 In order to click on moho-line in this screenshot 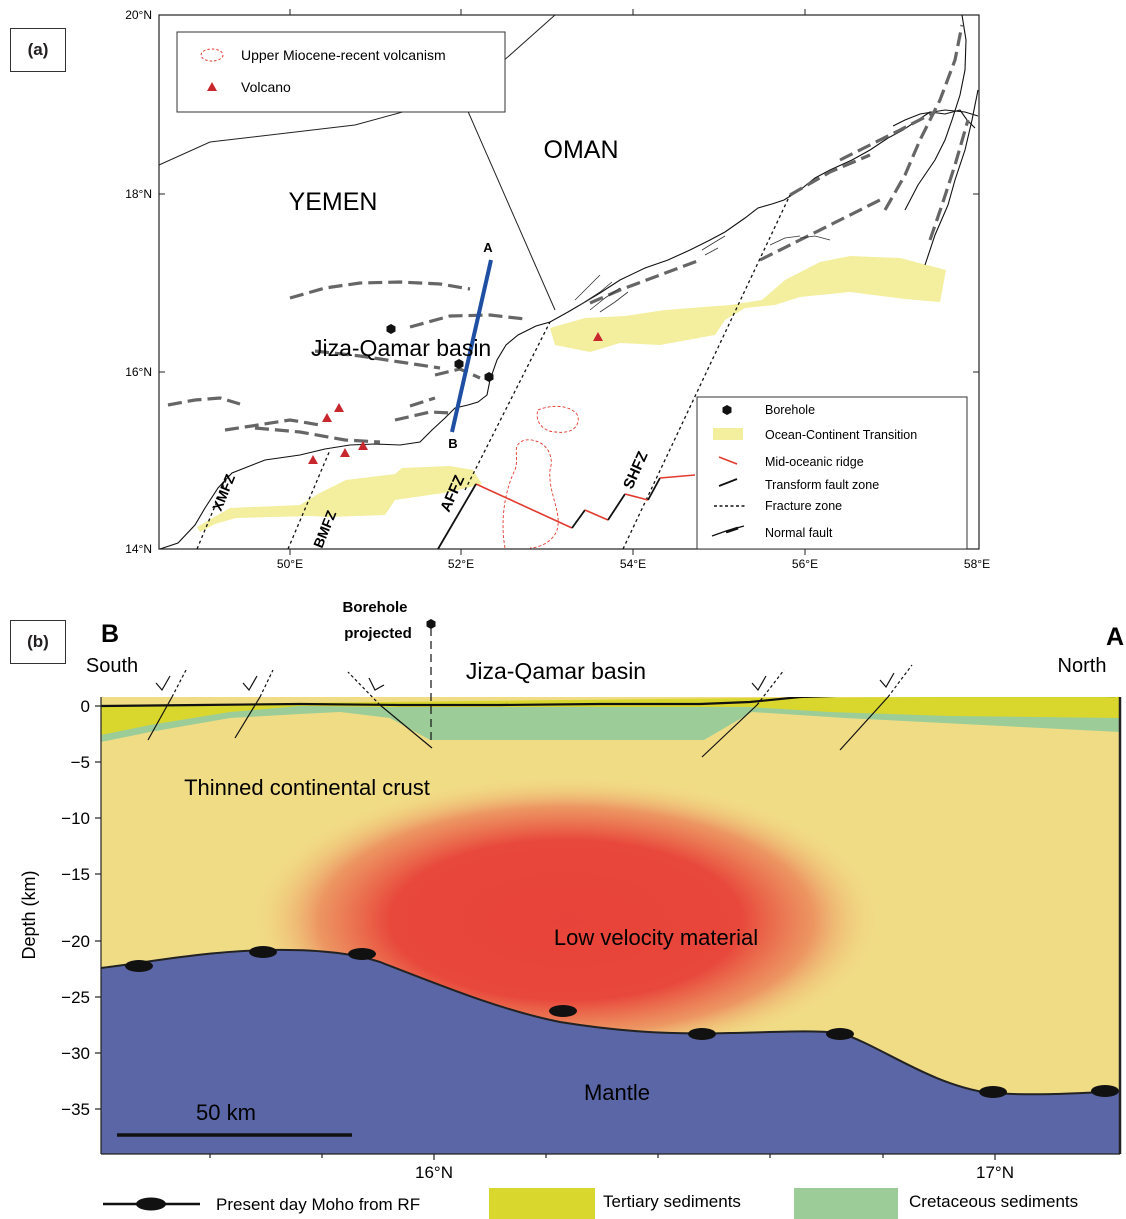, I will do `click(610, 1022)`.